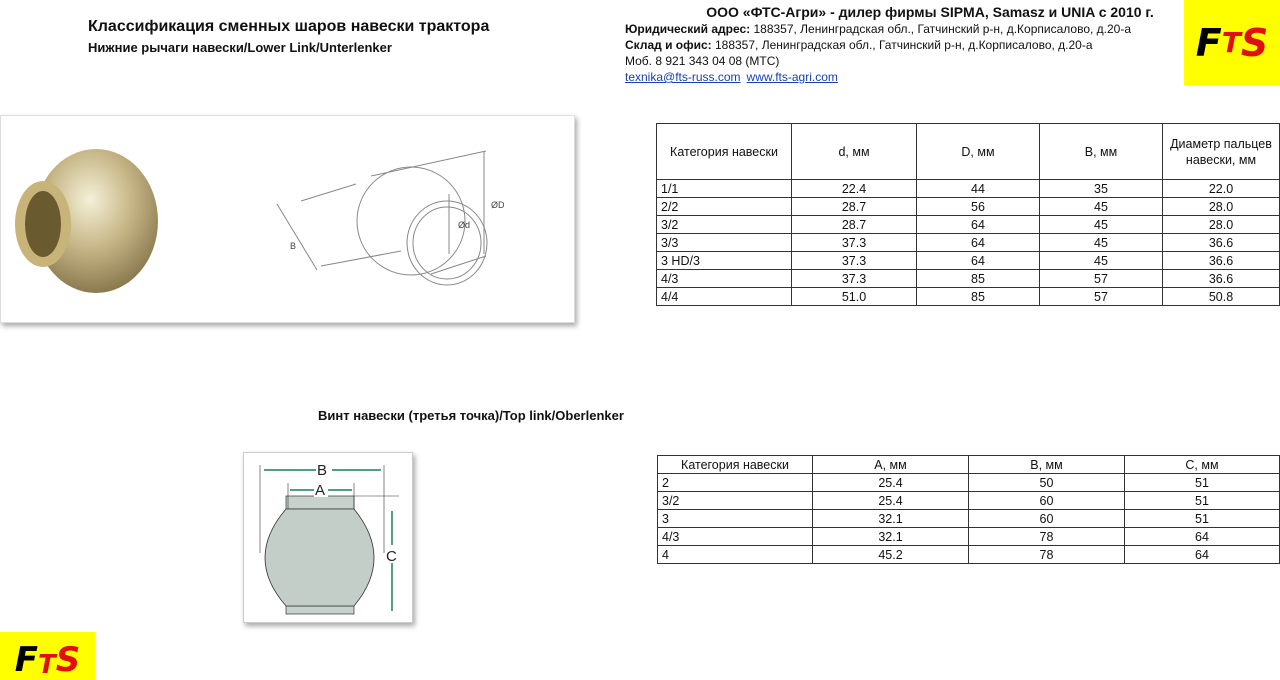  I want to click on table-cell: 4, so click(735, 554).